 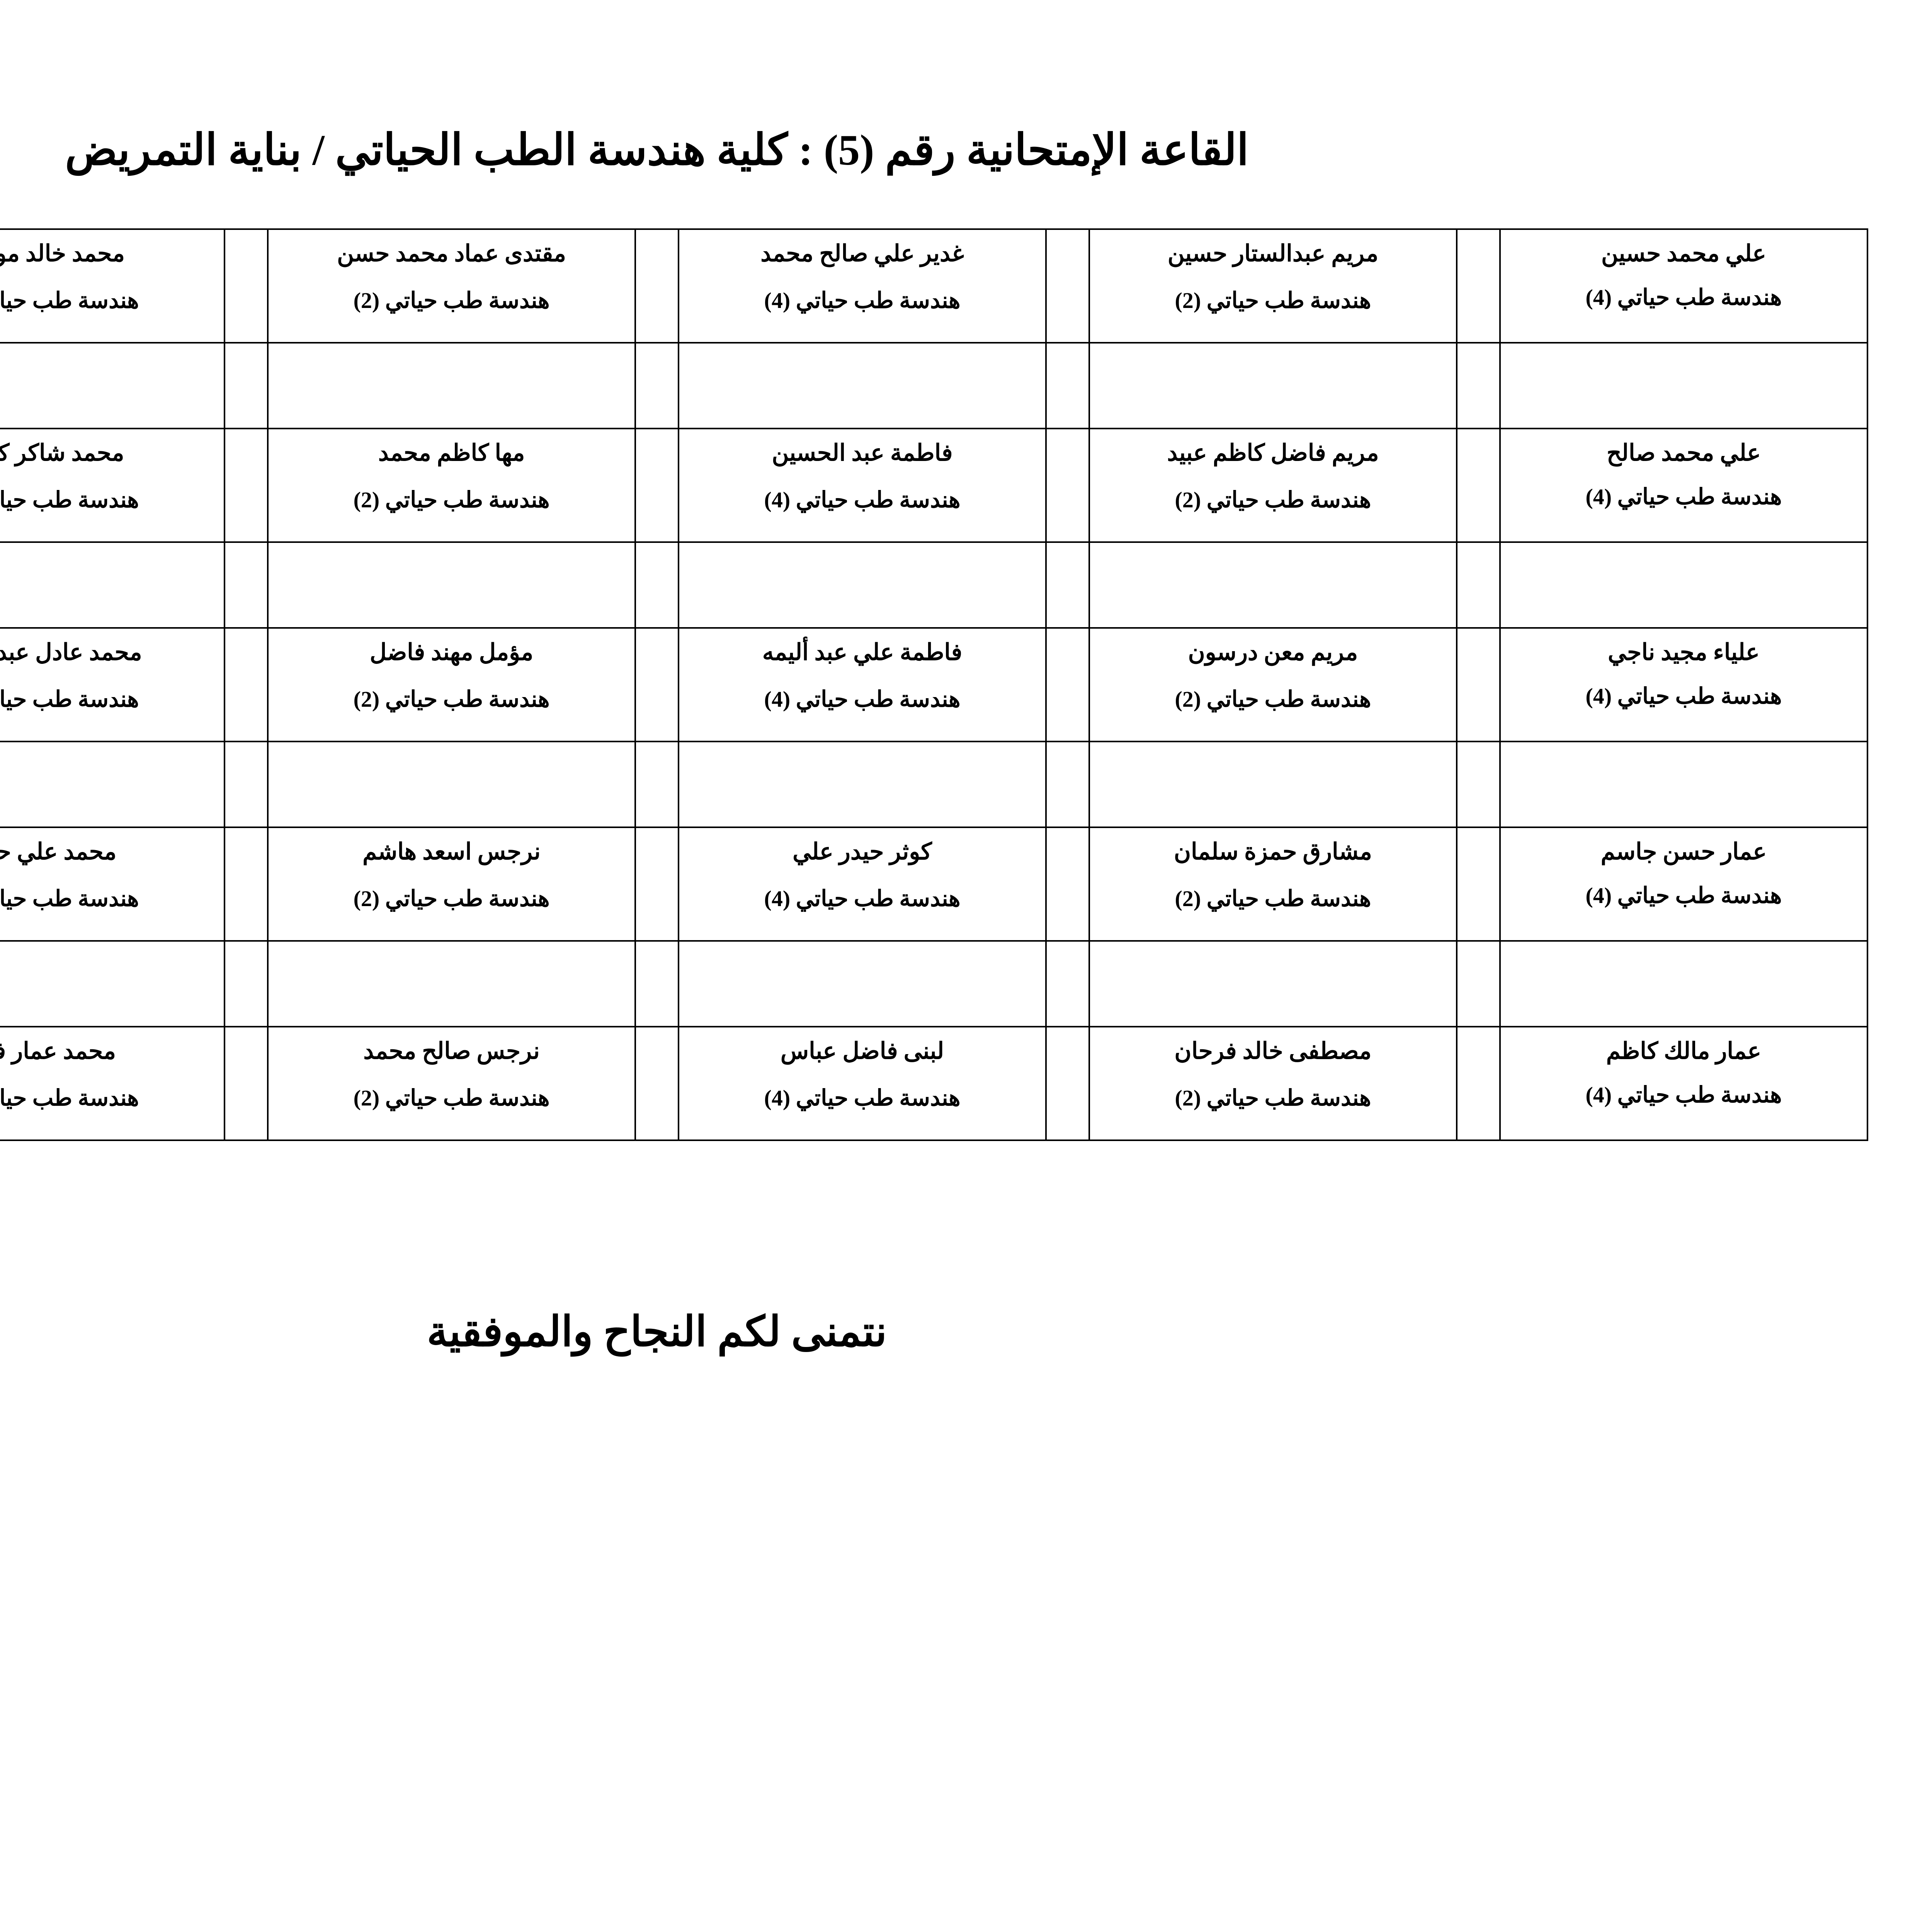 I want to click on student-cell: عمار مالك كاظم هندسة طب حياتي (4), so click(x=1684, y=1084).